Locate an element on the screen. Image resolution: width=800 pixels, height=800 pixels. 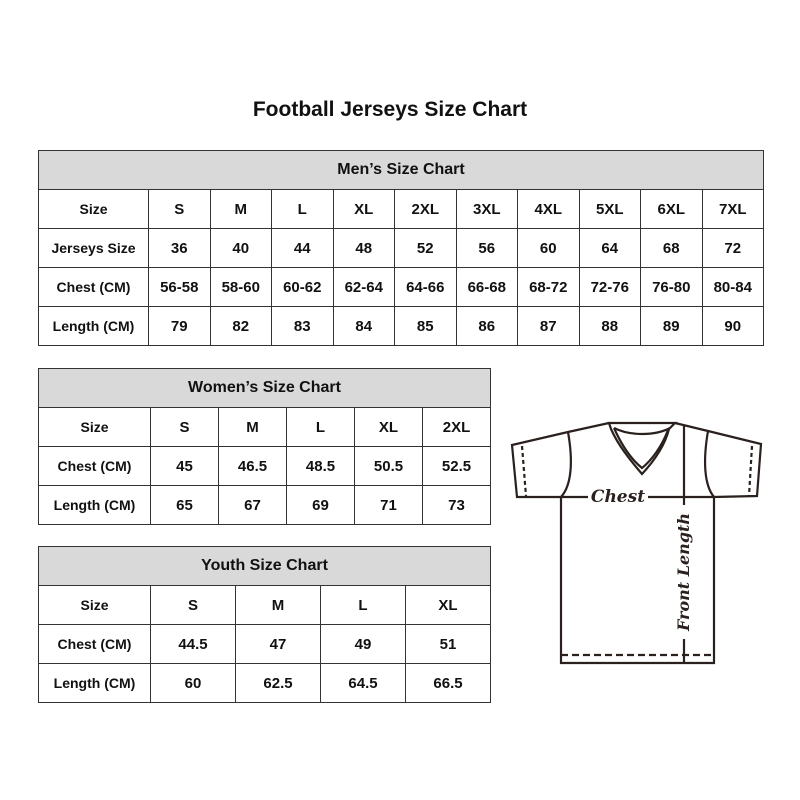
table-row: Length (CM) 79 82 83 84 85 86 87 88 89 90 is located at coordinates (401, 326).